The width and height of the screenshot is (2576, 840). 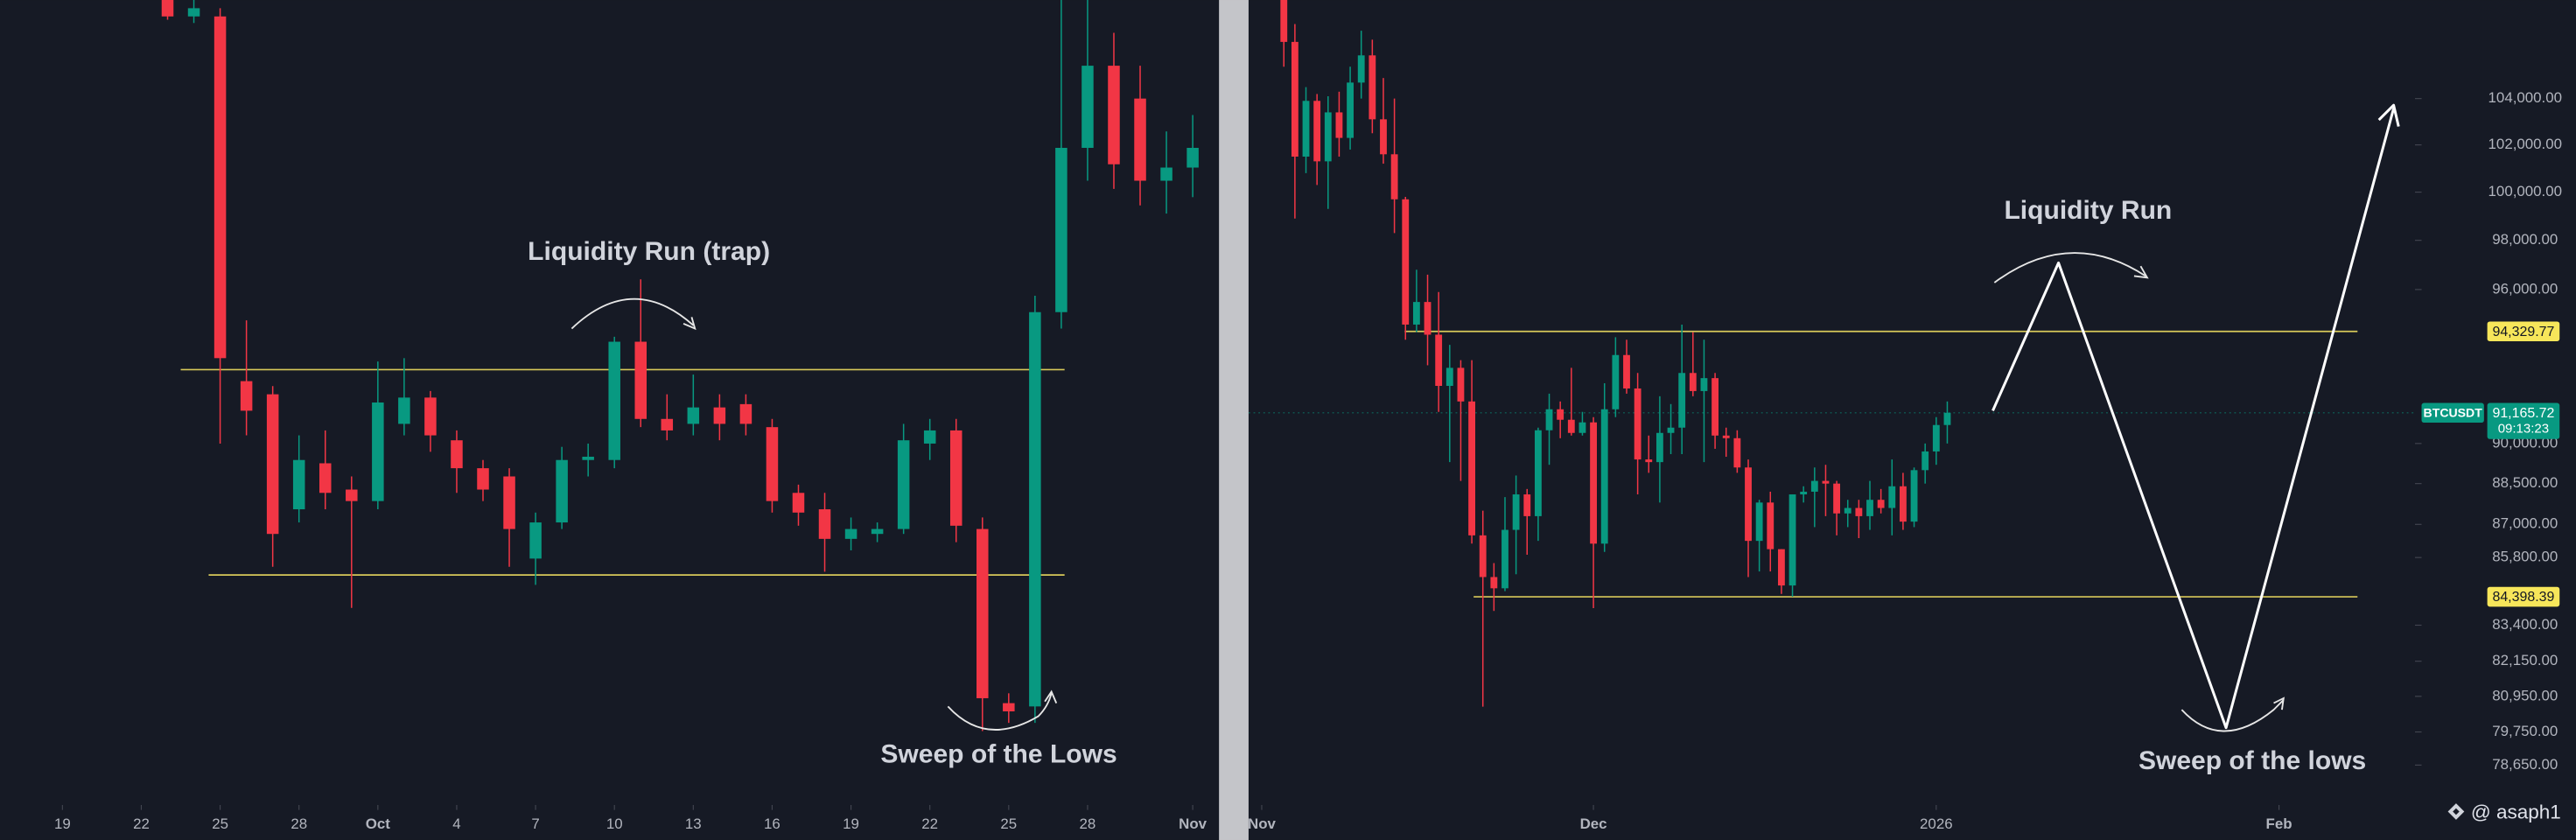 What do you see at coordinates (2525, 482) in the screenshot?
I see `y-tick-label: 88,500.00` at bounding box center [2525, 482].